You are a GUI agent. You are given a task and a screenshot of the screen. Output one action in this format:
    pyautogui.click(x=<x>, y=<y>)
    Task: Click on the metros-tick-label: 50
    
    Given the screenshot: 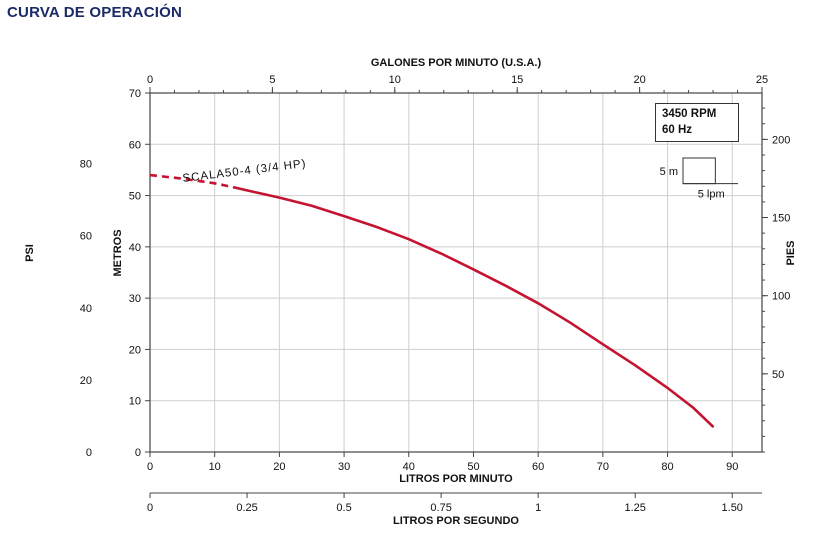 What is the action you would take?
    pyautogui.click(x=135, y=197)
    